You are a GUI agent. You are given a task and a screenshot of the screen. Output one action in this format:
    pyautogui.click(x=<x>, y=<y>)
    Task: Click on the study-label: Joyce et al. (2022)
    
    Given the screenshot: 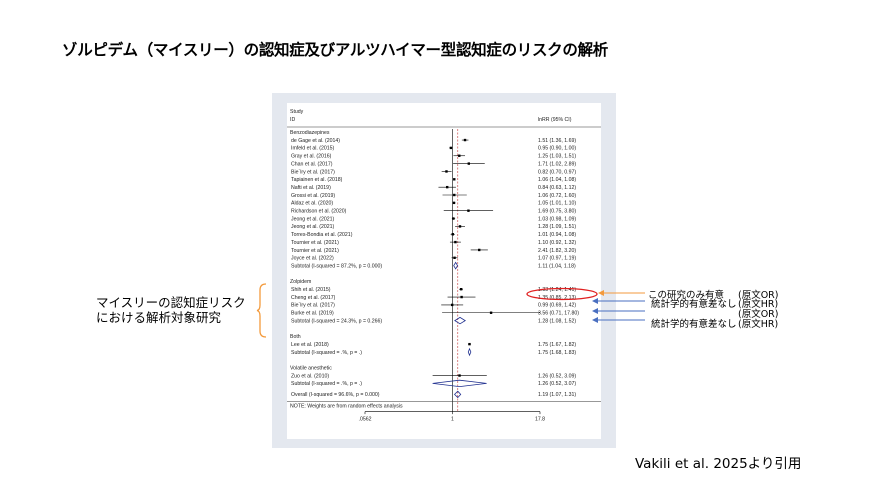 What is the action you would take?
    pyautogui.click(x=312, y=259)
    